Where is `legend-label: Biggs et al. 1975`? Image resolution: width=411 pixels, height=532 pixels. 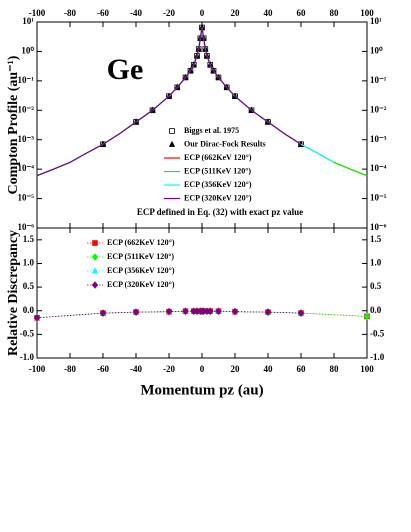 legend-label: Biggs et al. 1975 is located at coordinates (211, 130).